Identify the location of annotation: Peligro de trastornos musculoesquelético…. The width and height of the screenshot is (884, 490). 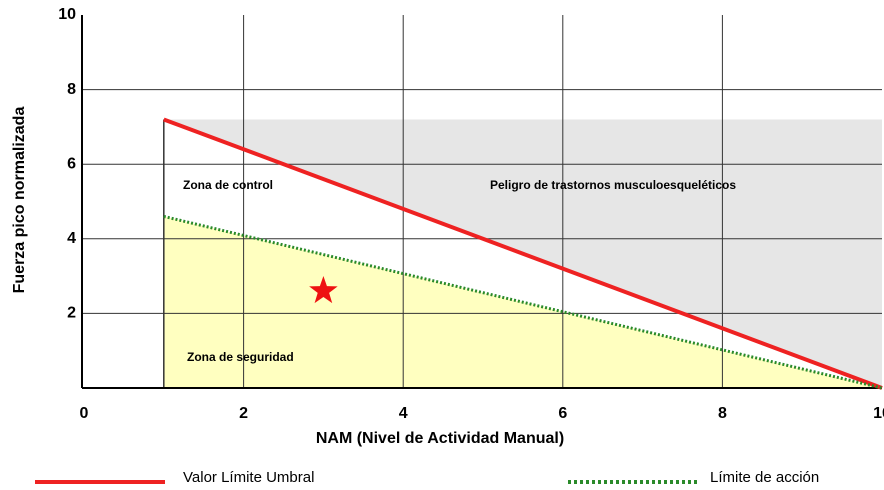
(613, 185).